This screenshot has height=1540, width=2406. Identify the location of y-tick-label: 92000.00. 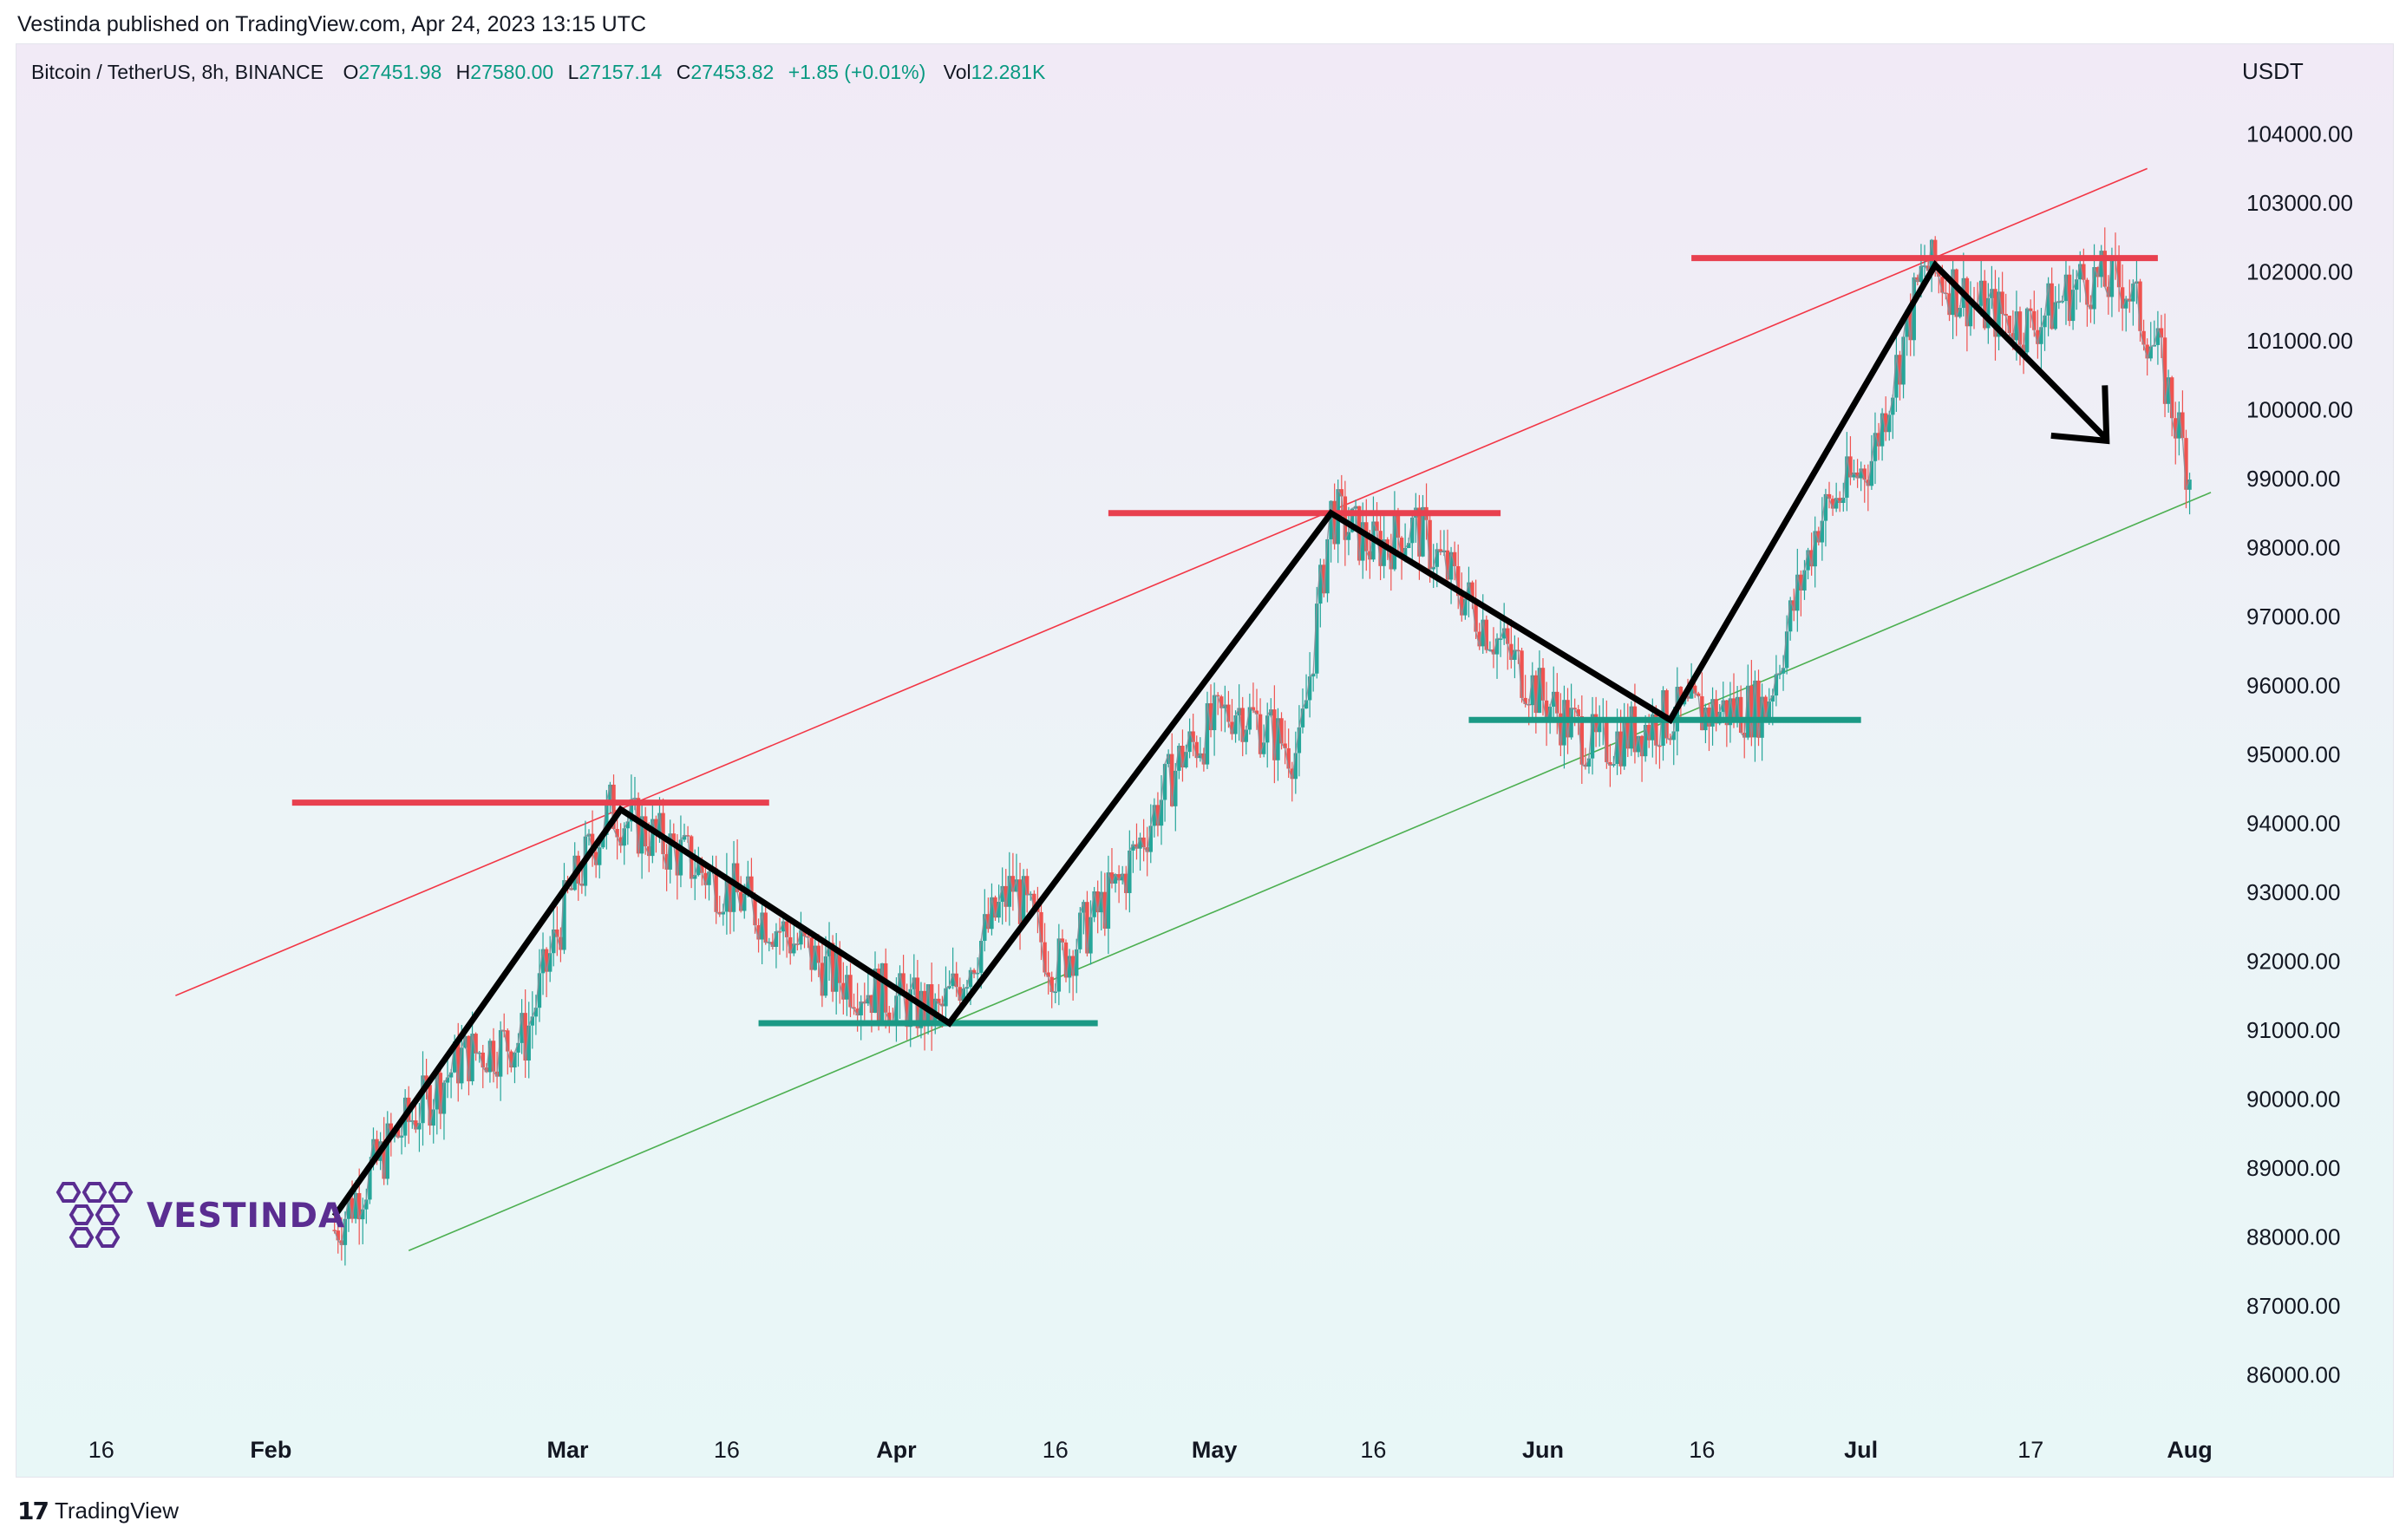
(2293, 961).